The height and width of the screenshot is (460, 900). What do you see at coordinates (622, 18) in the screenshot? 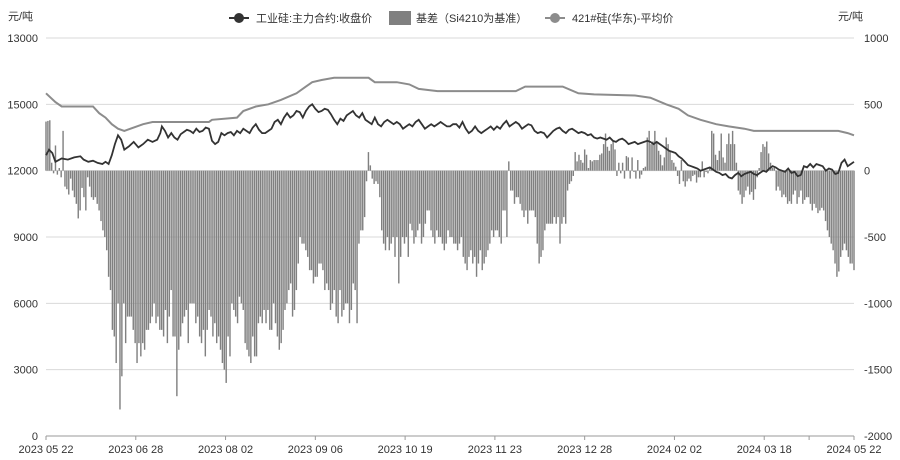
I see `legend-label-spot-price: 421#硅(华东)-平均价` at bounding box center [622, 18].